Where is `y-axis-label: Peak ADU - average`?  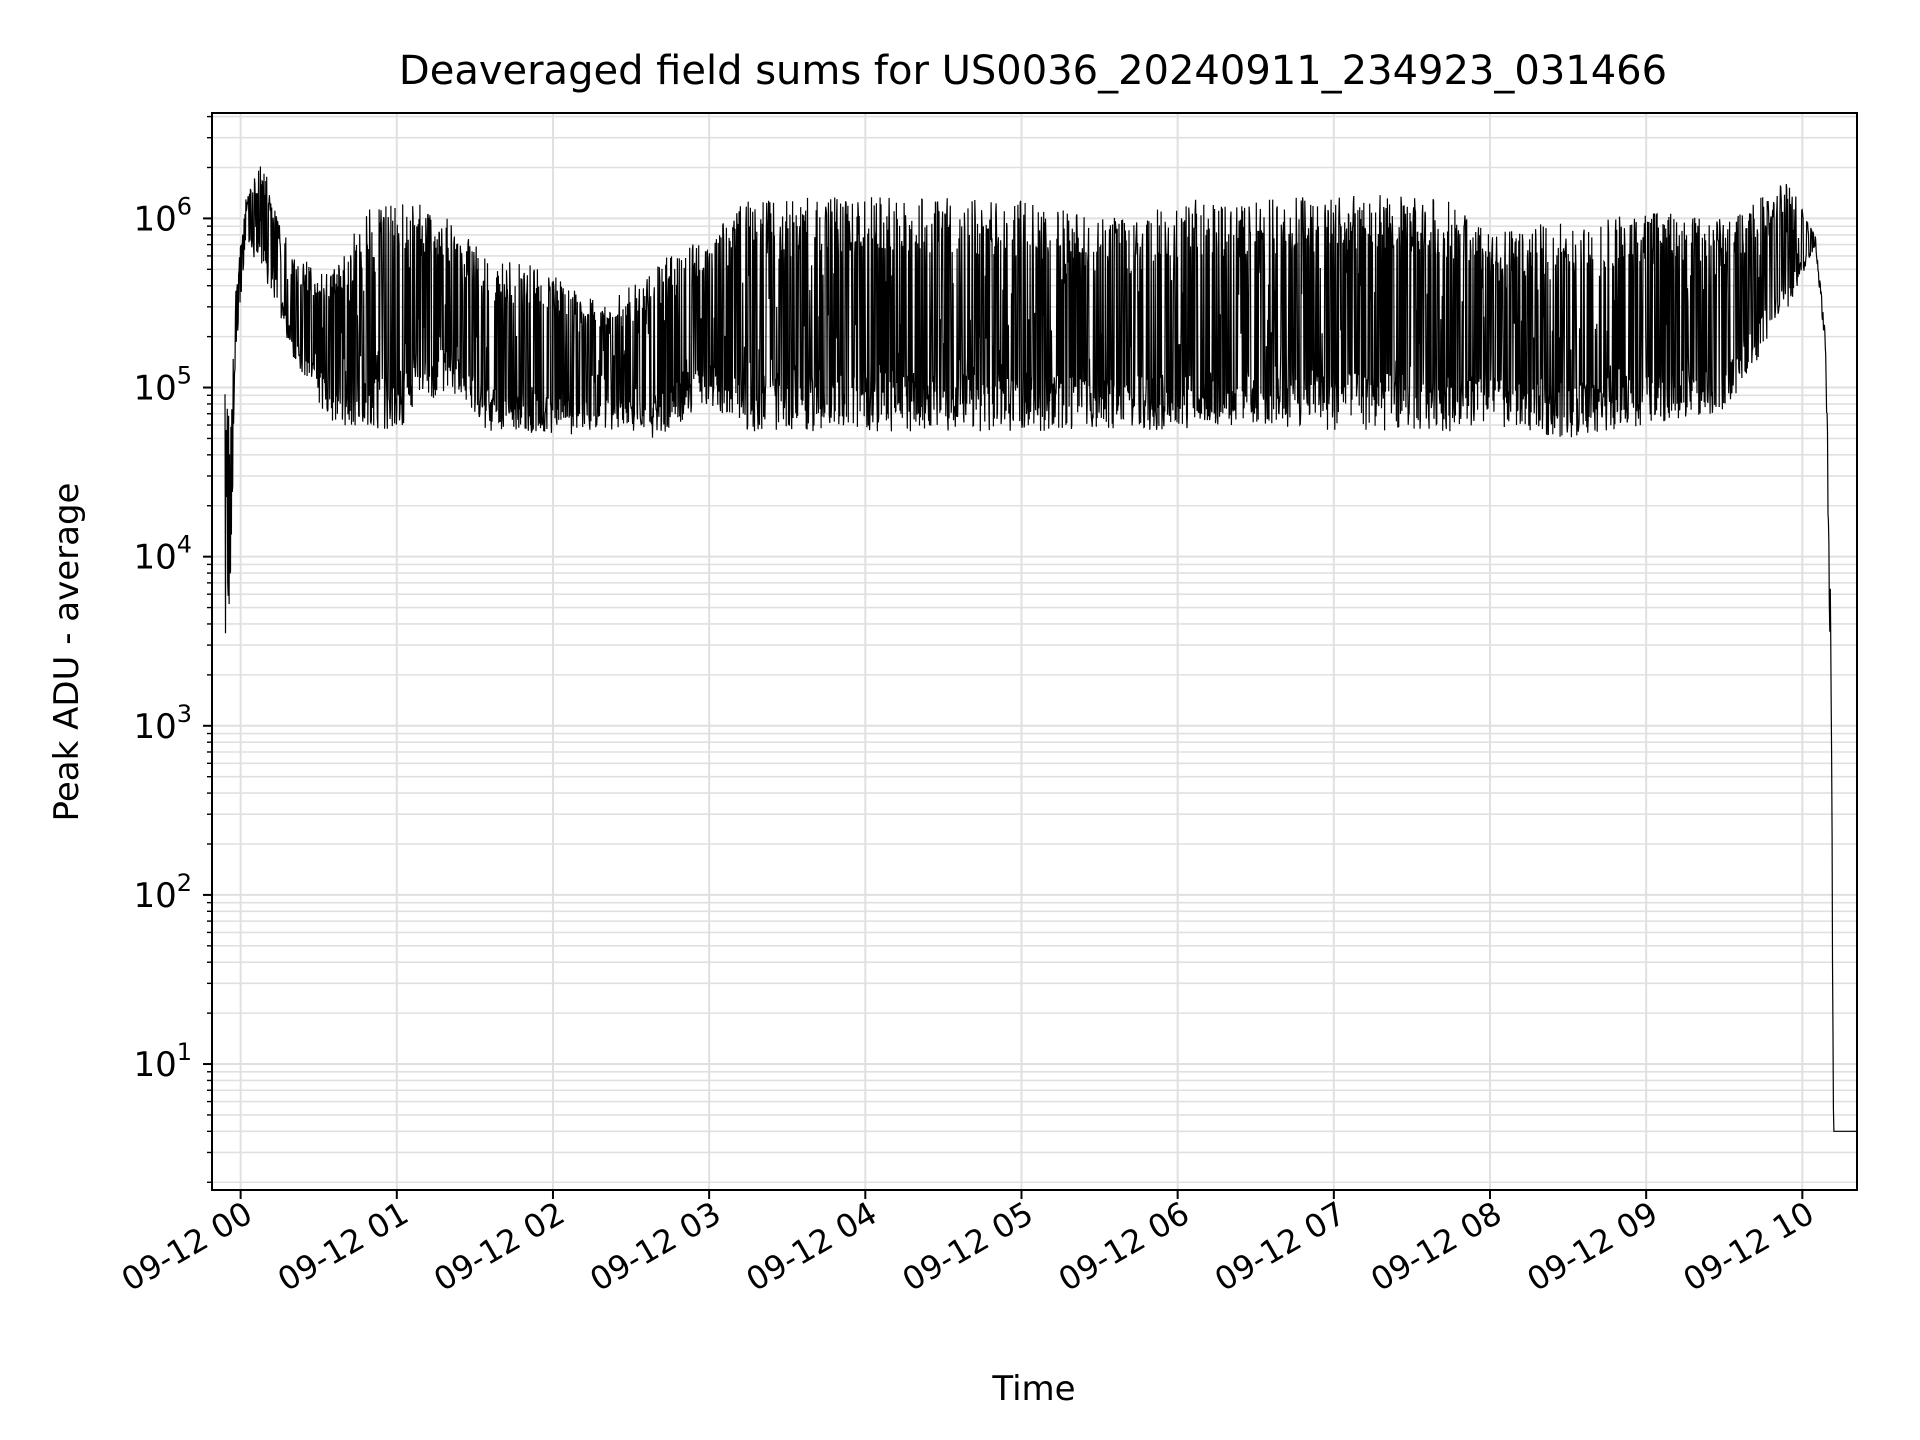 y-axis-label: Peak ADU - average is located at coordinates (67, 652).